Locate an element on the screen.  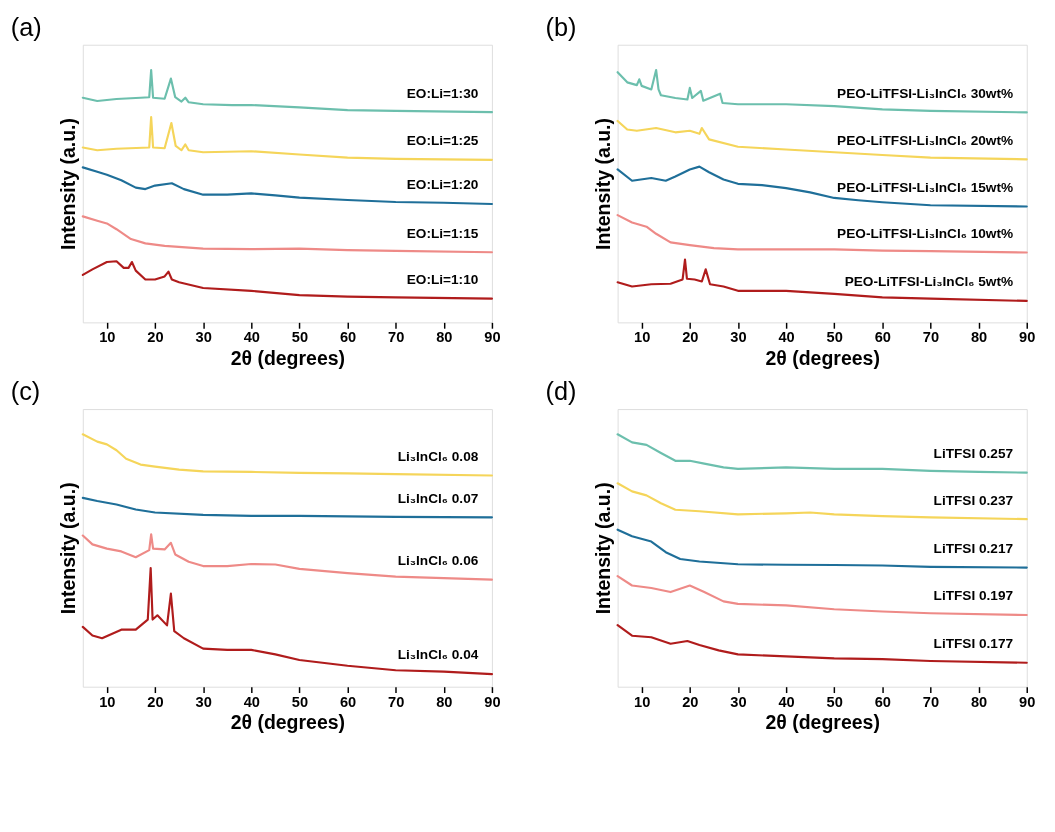
series-label: Li₃InCl₆ 0.04 is located at coordinates (438, 655).